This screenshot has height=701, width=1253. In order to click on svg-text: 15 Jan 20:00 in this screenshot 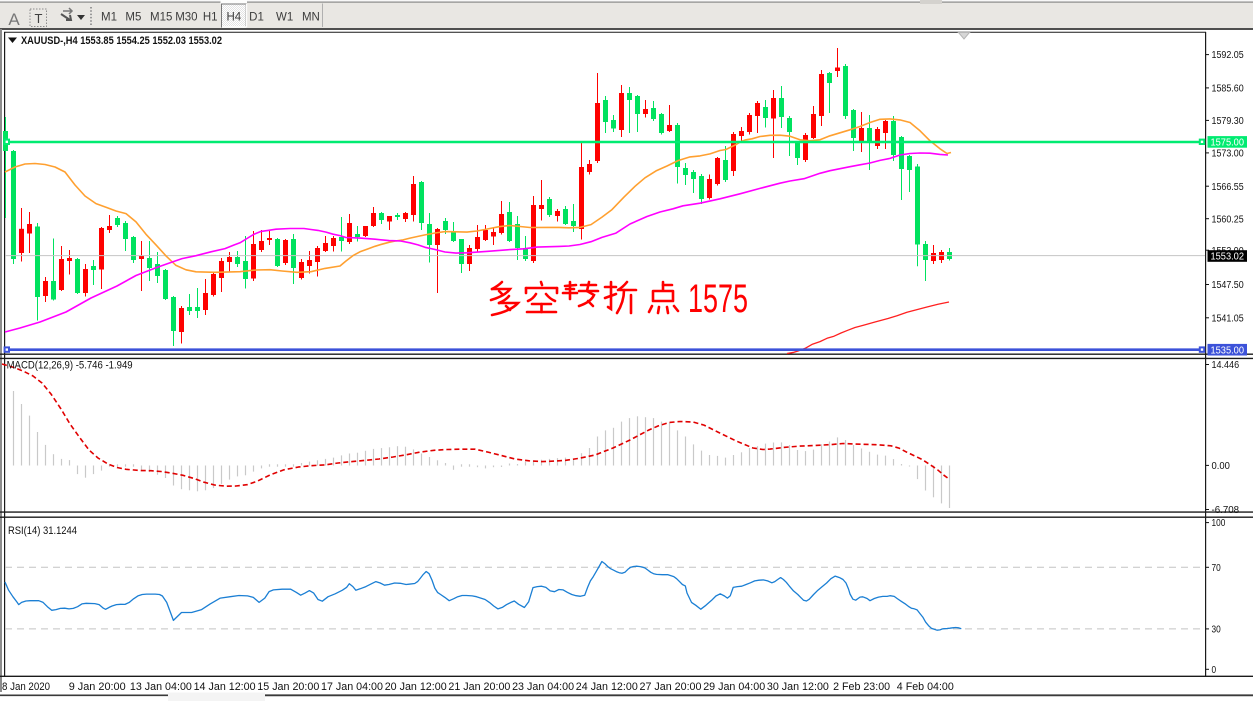, I will do `click(288, 687)`.